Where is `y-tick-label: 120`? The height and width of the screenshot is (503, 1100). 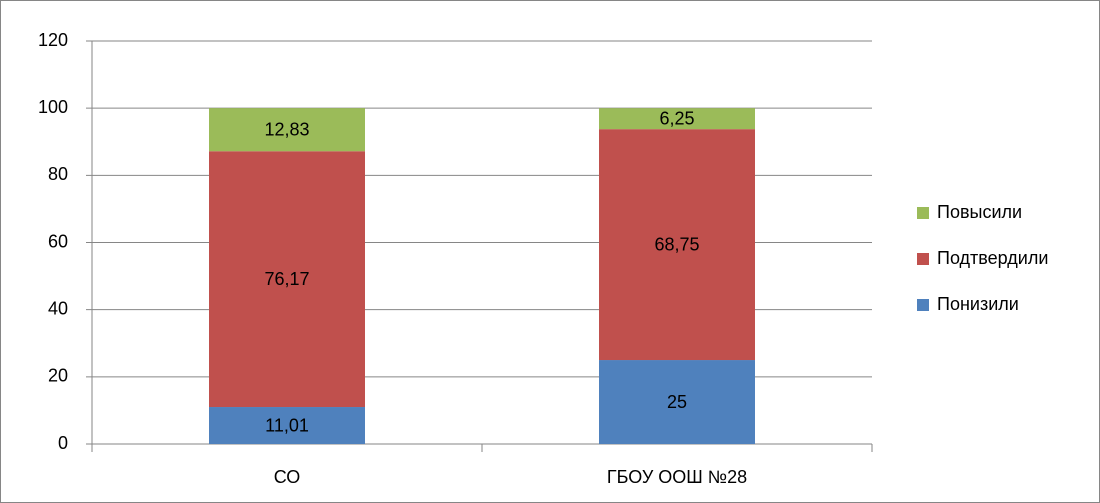 y-tick-label: 120 is located at coordinates (53, 40).